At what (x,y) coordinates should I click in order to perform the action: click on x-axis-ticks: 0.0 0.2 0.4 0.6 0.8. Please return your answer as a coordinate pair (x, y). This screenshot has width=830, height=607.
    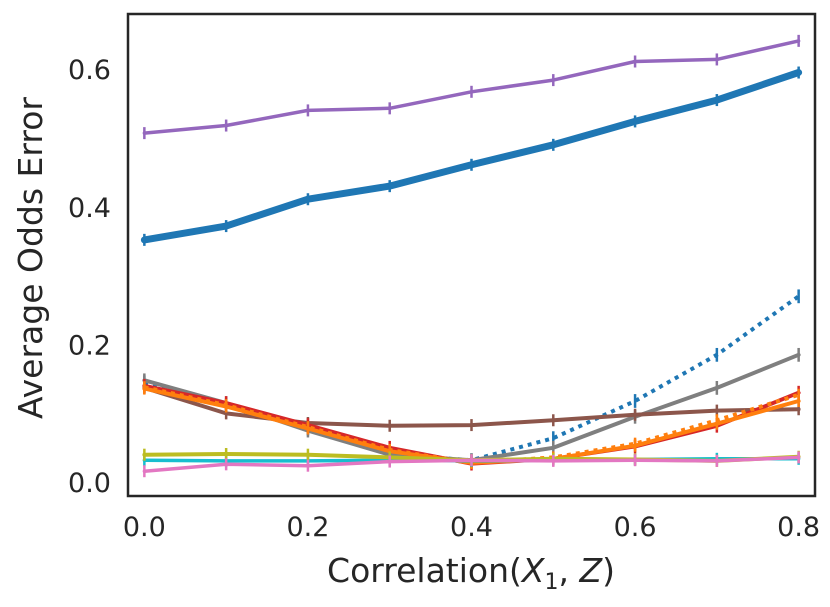
    Looking at the image, I should click on (471, 527).